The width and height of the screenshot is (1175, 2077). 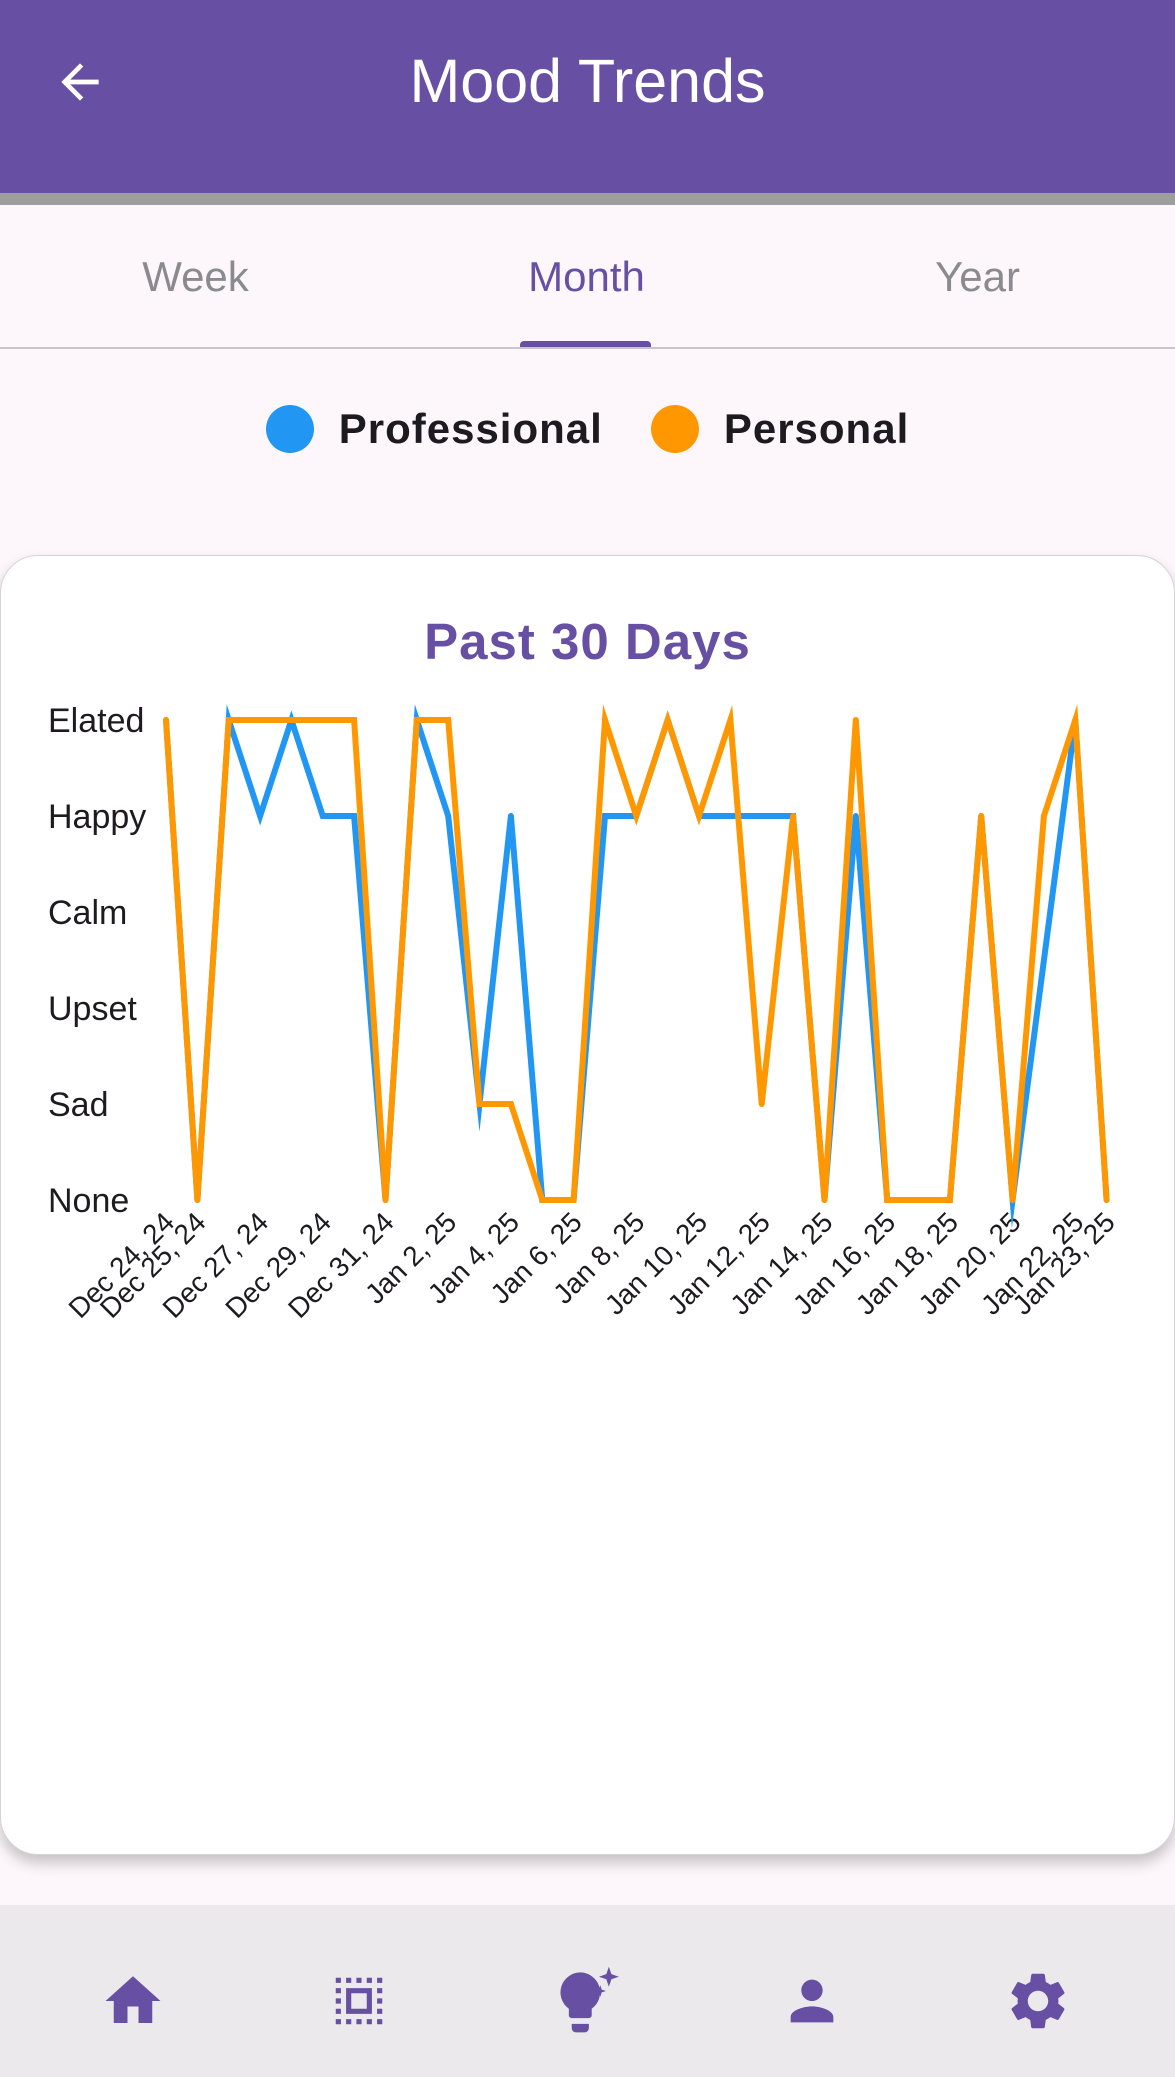 I want to click on tab-year: Year, so click(x=977, y=276).